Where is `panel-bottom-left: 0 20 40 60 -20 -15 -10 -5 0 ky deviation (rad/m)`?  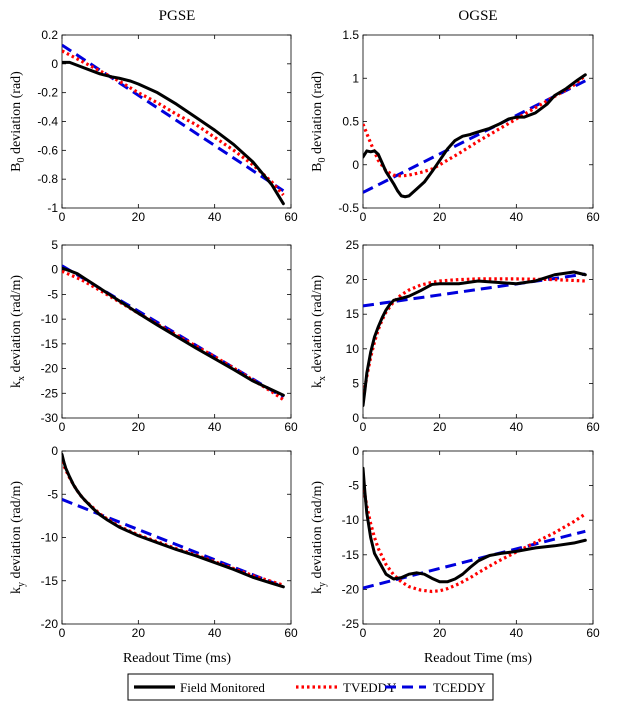
panel-bottom-left: 0 20 40 60 -20 -15 -10 -5 0 ky deviation (rad/m) is located at coordinates (153, 542).